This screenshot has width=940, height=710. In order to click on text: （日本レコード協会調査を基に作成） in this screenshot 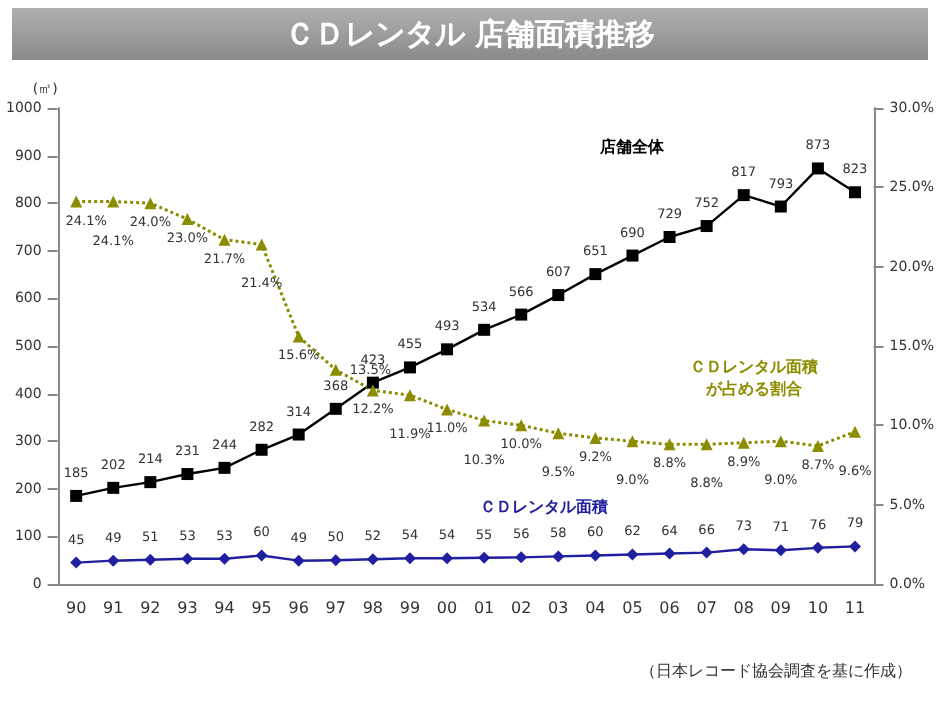, I will do `click(775, 671)`.